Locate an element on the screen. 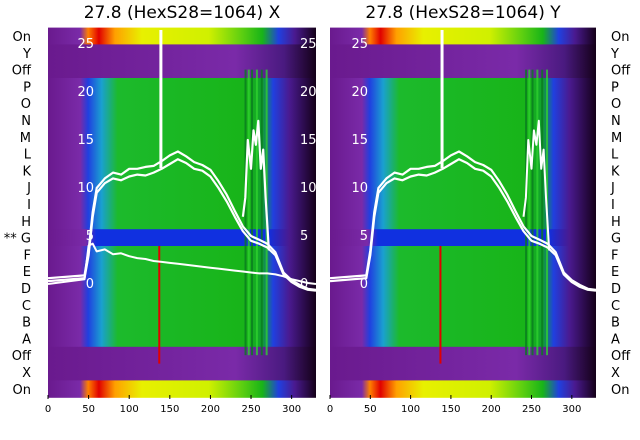  xtick-label: 300 is located at coordinates (291, 409).